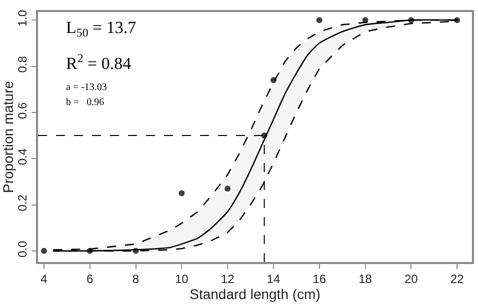  What do you see at coordinates (8, 137) in the screenshot?
I see `y-axis-title: Proportion mature` at bounding box center [8, 137].